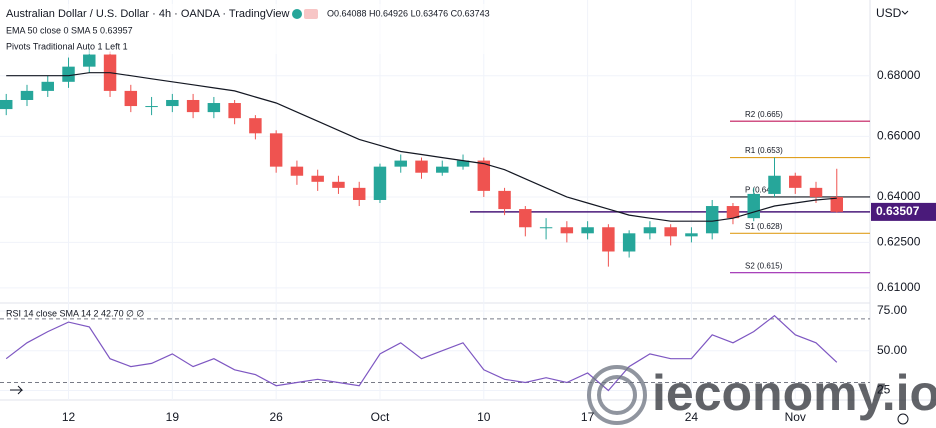  What do you see at coordinates (408, 13) in the screenshot?
I see `ohlc-legend: O0.64088 H0.64926 L0.63476 C0.63743` at bounding box center [408, 13].